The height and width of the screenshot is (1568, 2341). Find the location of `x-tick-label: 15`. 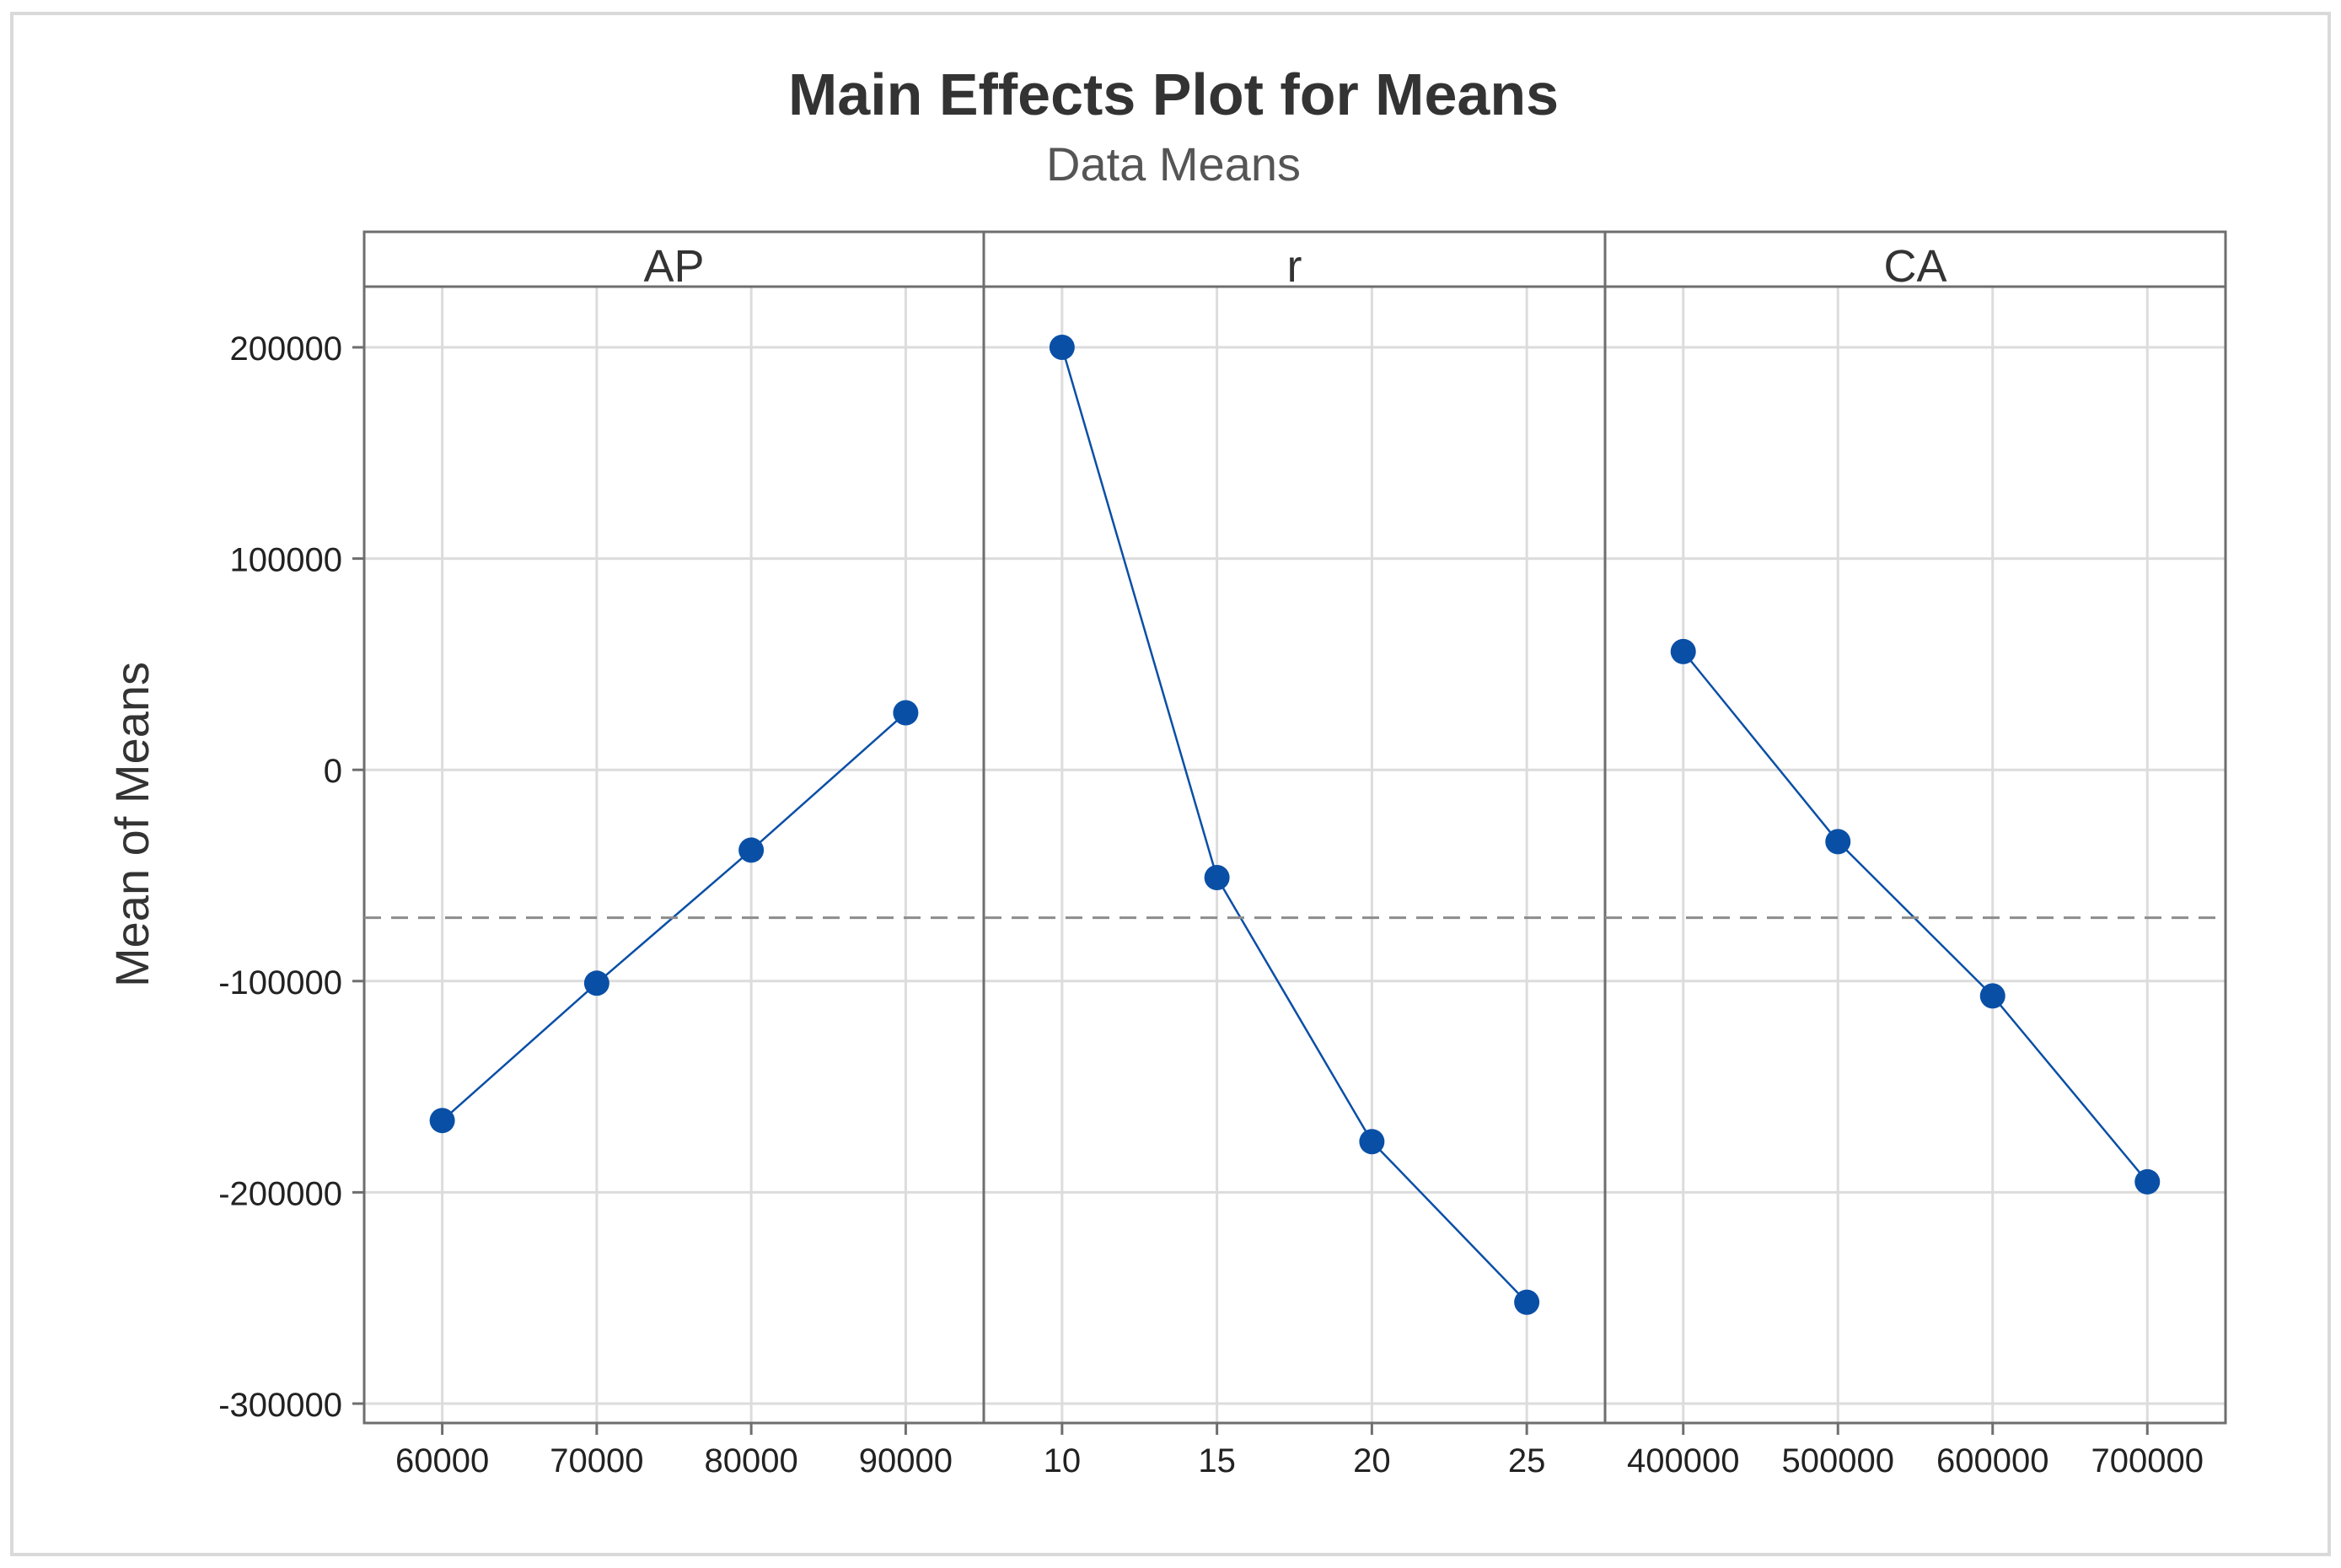

x-tick-label: 15 is located at coordinates (1217, 1460).